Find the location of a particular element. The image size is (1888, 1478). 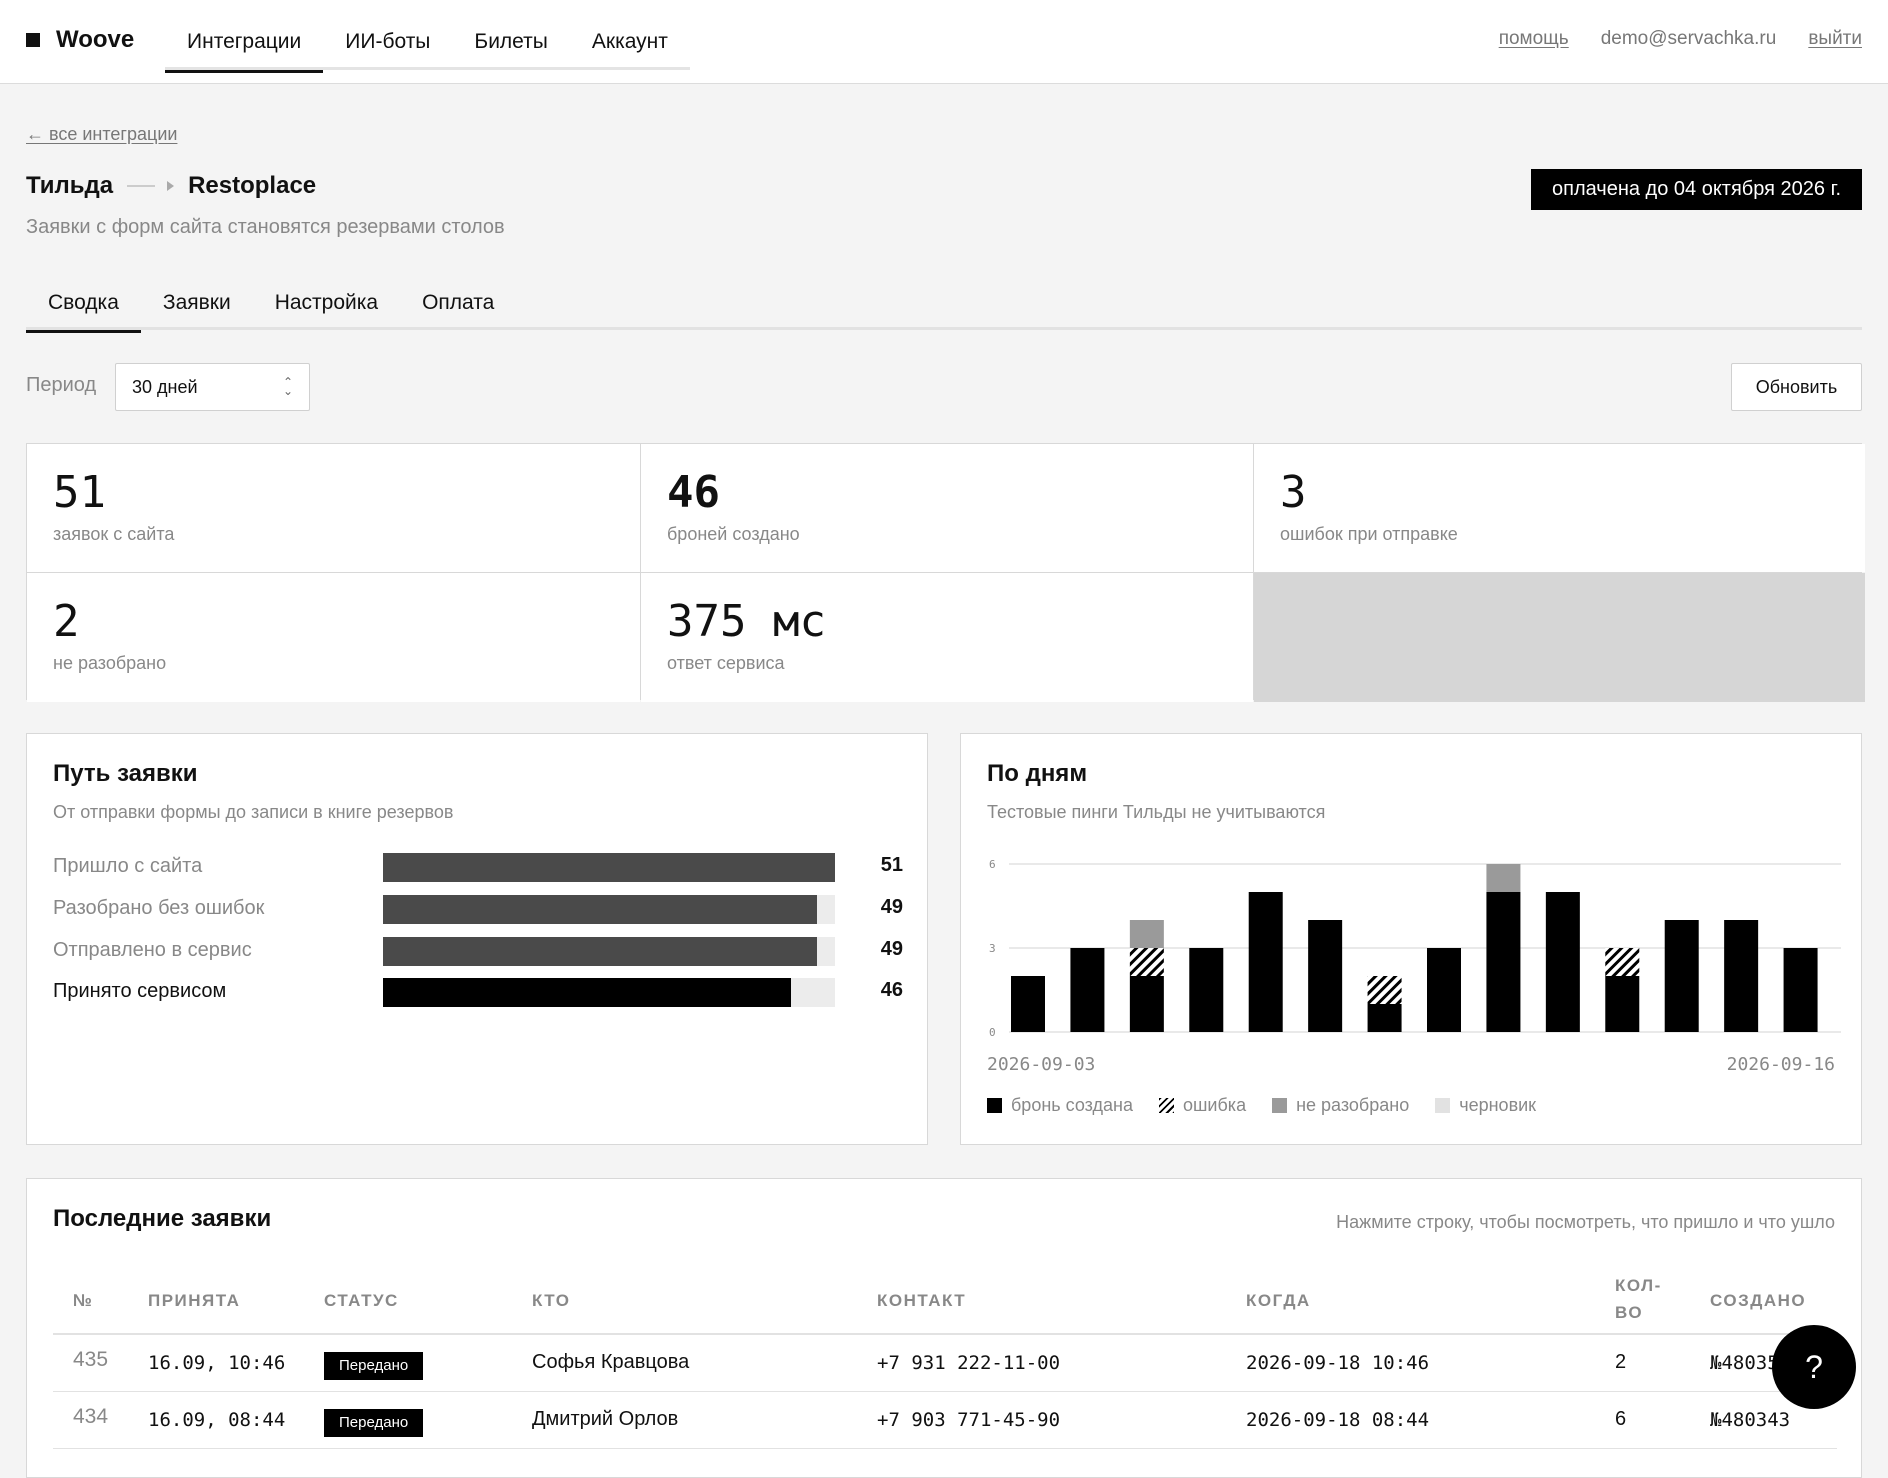

stat-value: 2 is located at coordinates (66, 621).